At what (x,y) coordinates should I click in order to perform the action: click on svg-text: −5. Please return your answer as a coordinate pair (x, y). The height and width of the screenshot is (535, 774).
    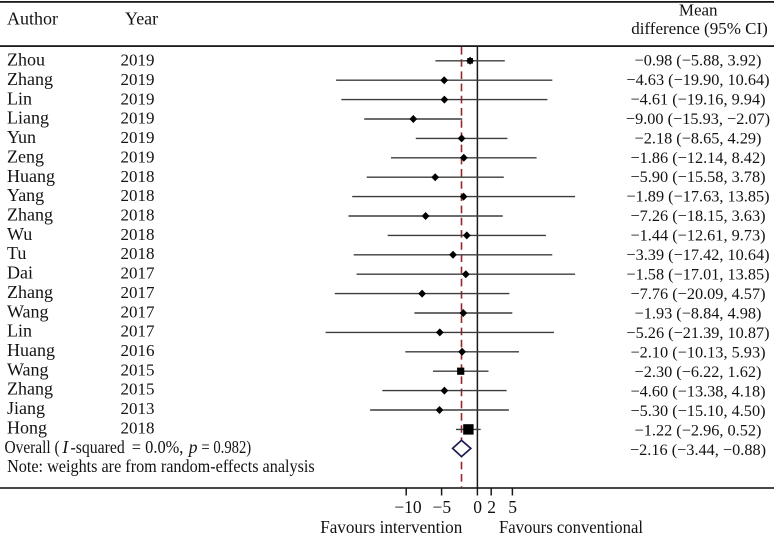
    Looking at the image, I should click on (441, 507).